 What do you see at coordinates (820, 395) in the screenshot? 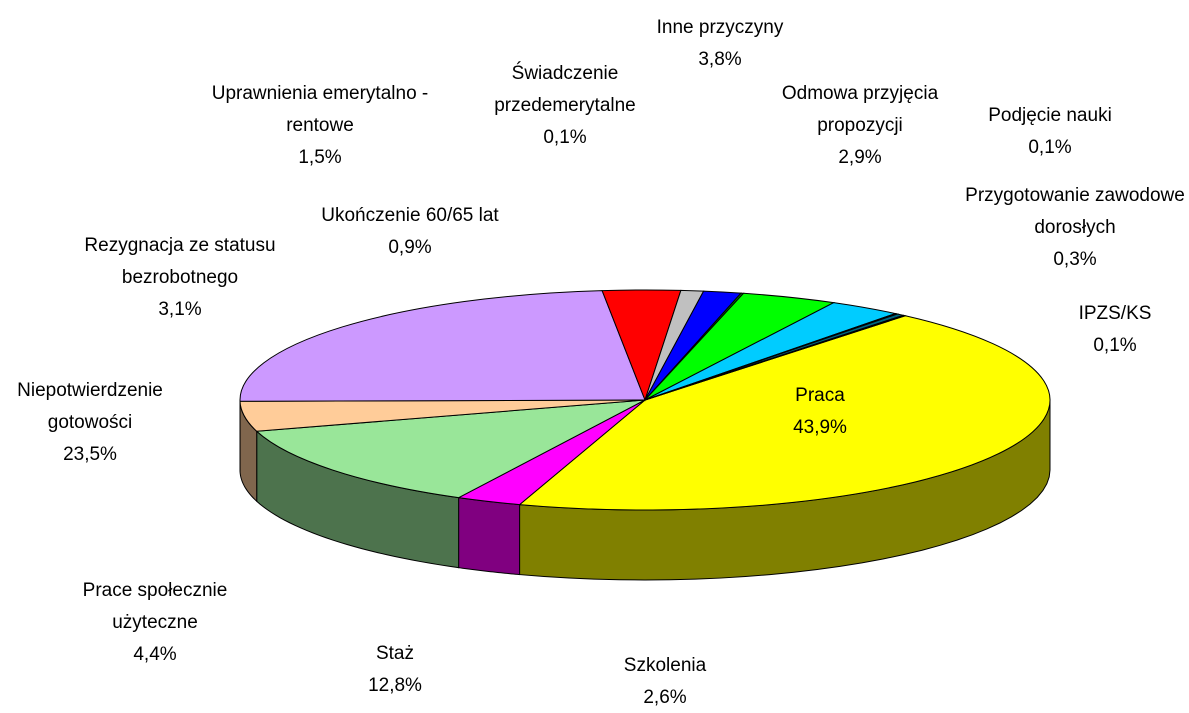
I see `slice-name: Praca` at bounding box center [820, 395].